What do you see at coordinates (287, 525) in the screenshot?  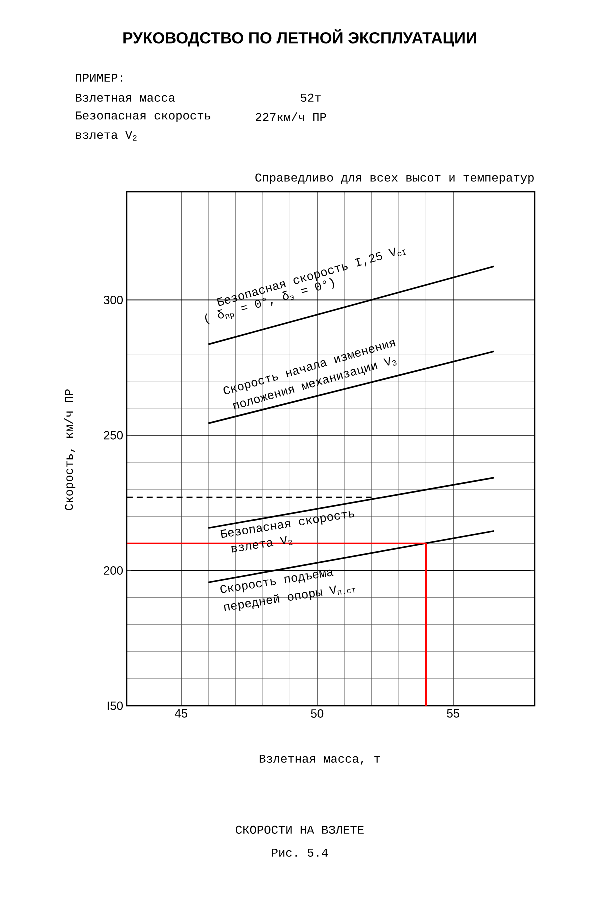 I see `annotation: Безопасная скорость` at bounding box center [287, 525].